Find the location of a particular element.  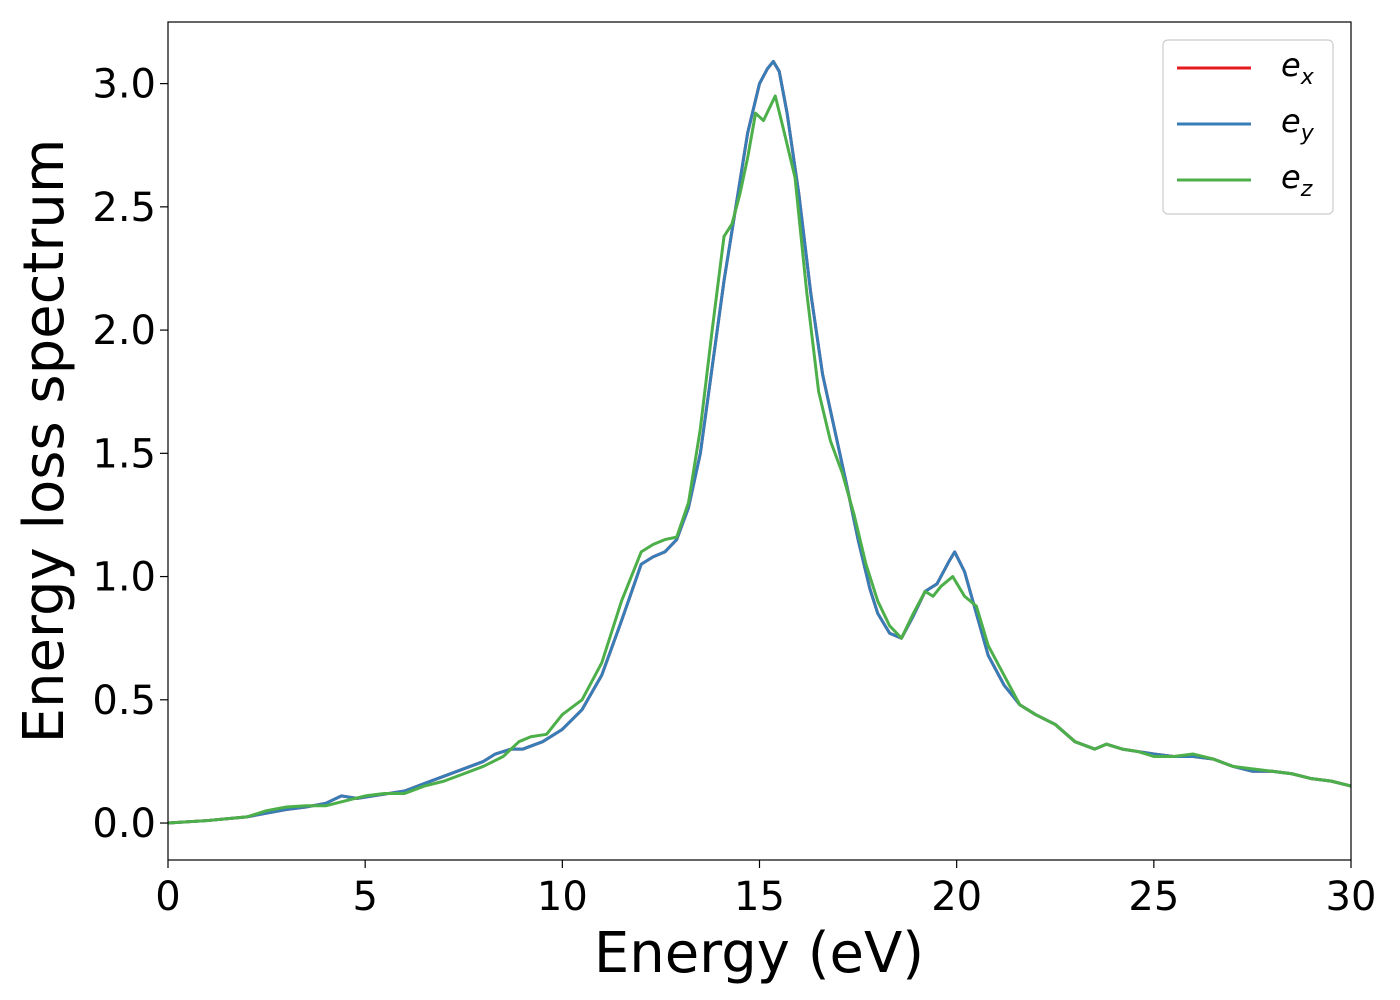

x-tick-label: 20 is located at coordinates (956, 897).